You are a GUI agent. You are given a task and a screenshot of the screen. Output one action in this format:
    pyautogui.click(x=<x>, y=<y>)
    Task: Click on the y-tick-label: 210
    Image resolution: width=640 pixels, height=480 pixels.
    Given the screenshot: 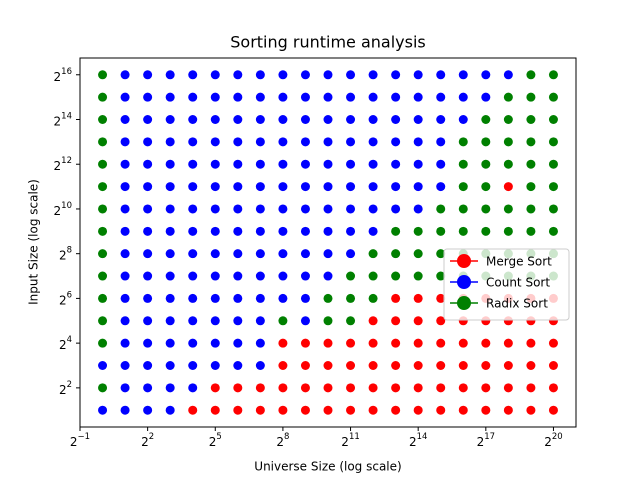 What is the action you would take?
    pyautogui.click(x=63, y=208)
    